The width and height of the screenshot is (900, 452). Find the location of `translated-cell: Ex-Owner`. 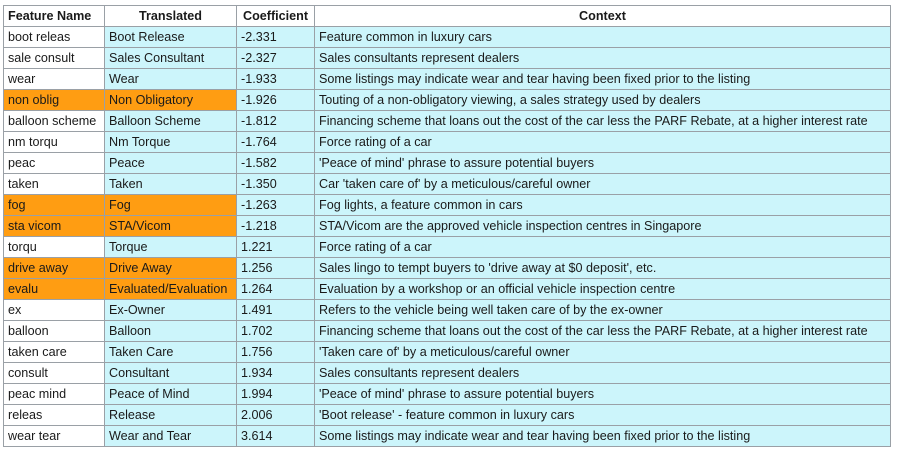

translated-cell: Ex-Owner is located at coordinates (170, 310).